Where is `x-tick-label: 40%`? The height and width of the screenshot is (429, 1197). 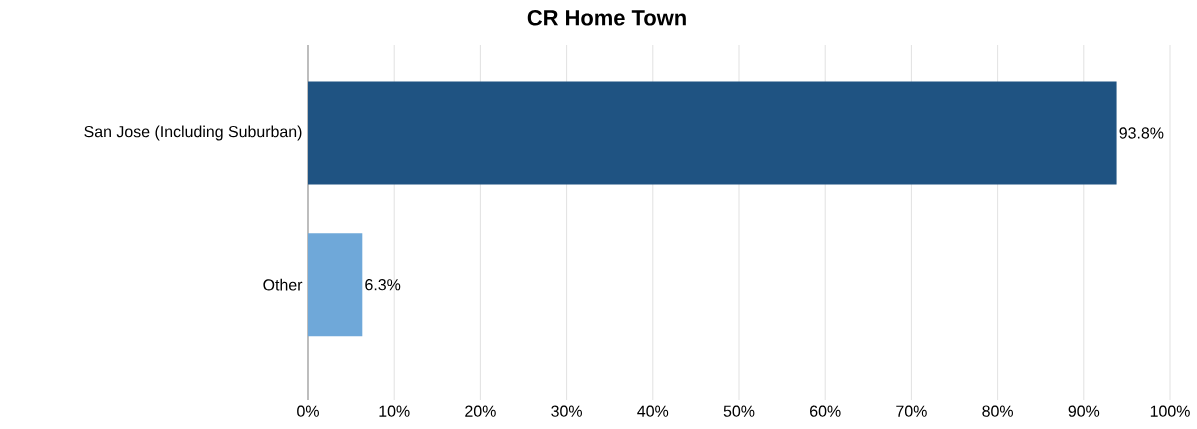
x-tick-label: 40% is located at coordinates (653, 411).